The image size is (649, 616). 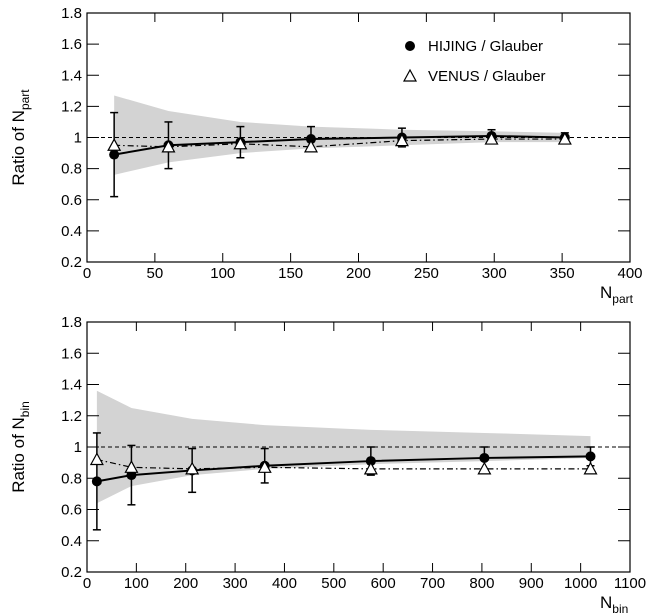 I want to click on x-axis-label: Npart, so click(x=617, y=294).